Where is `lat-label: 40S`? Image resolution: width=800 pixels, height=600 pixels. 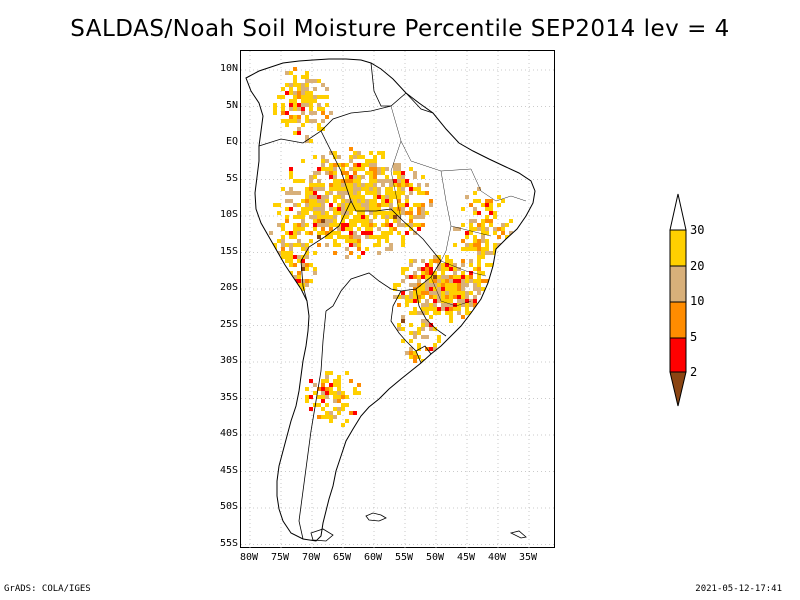
lat-label: 40S is located at coordinates (228, 433).